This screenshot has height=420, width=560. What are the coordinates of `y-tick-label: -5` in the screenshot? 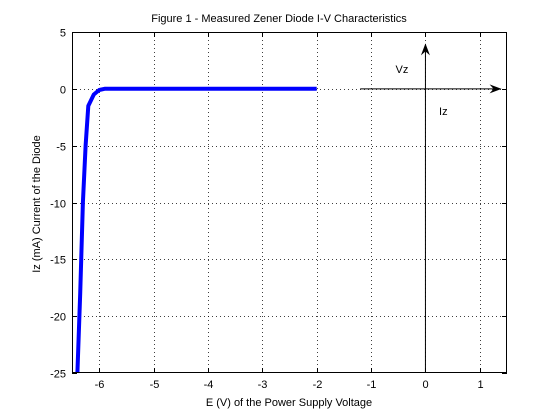 It's located at (61, 148).